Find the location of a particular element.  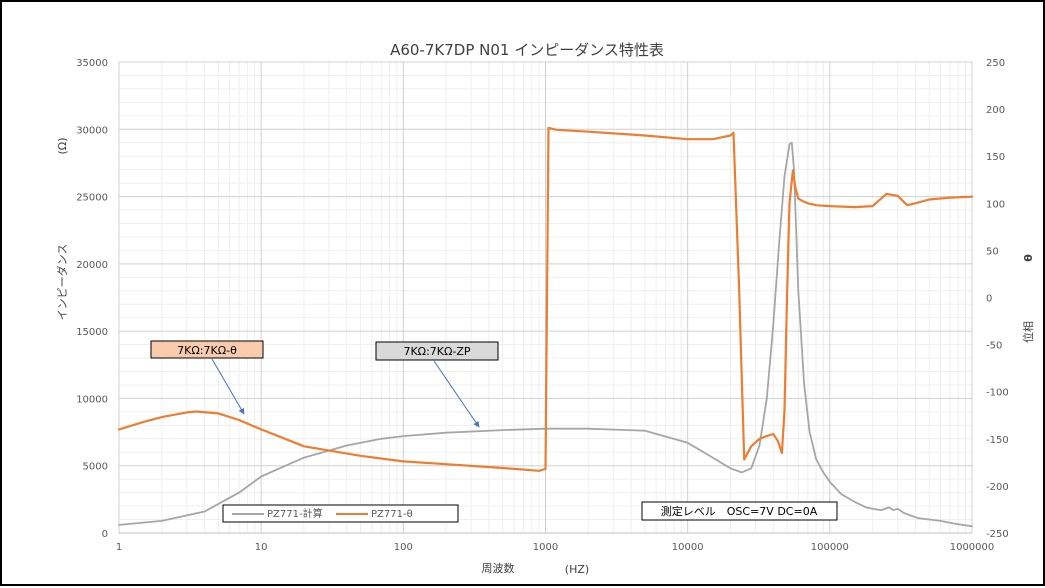

y-left-axis-unit: (Ω) is located at coordinates (62, 146).